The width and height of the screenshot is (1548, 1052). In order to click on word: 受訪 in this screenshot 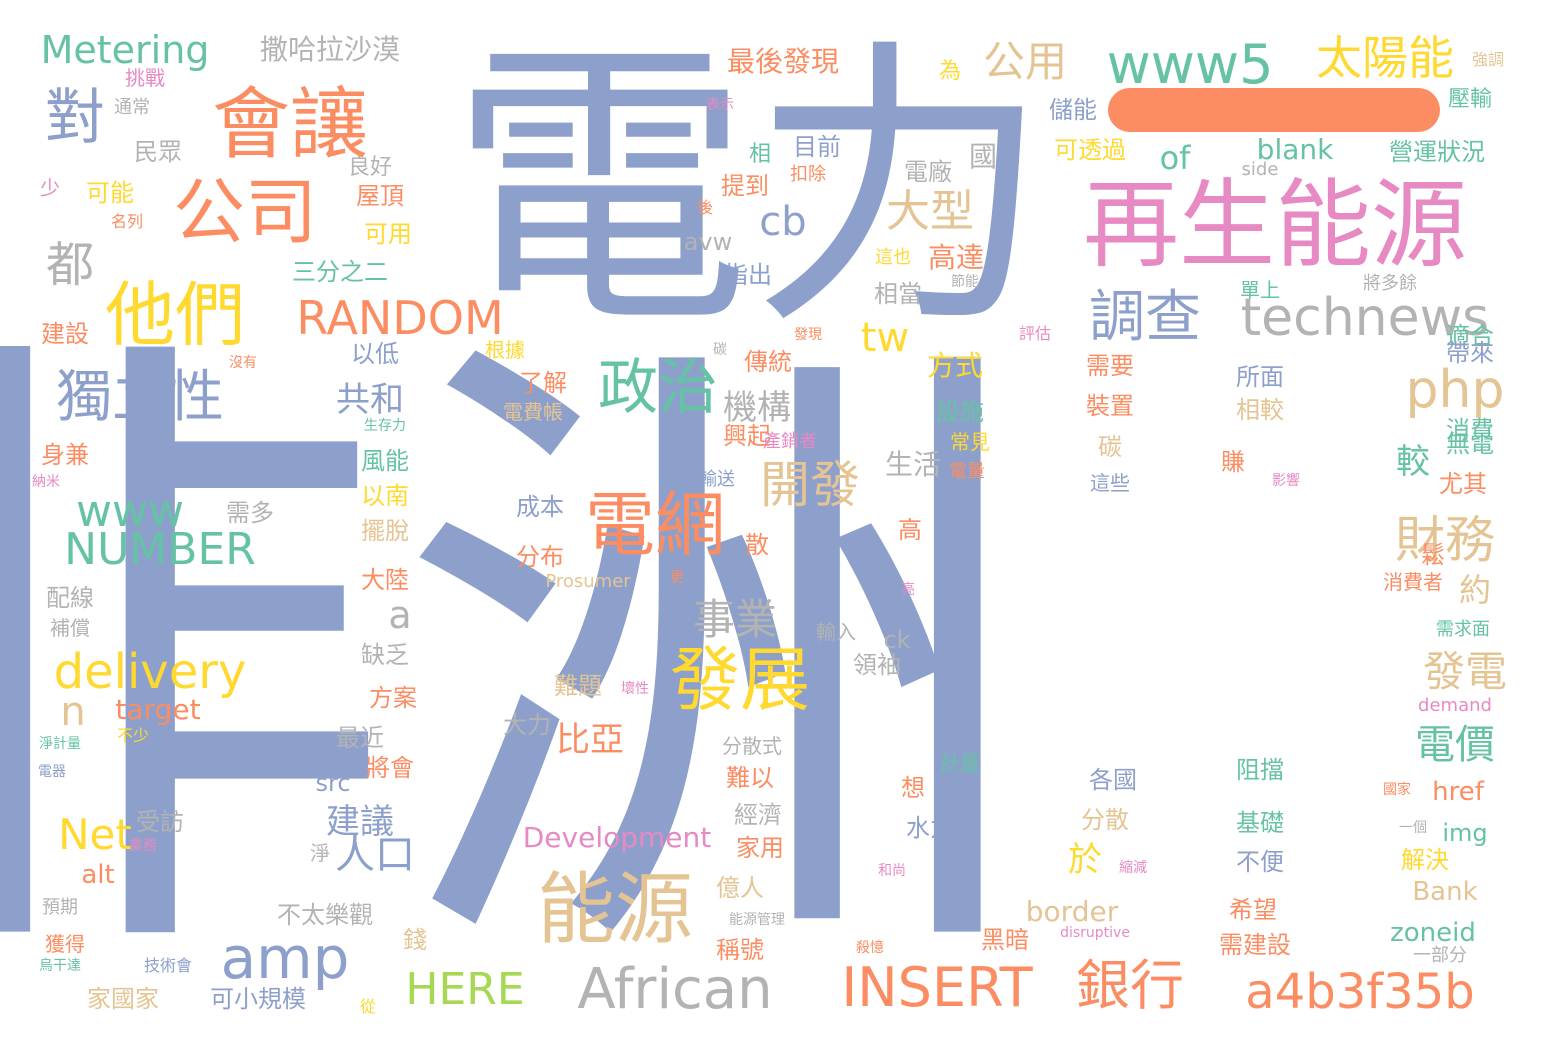, I will do `click(160, 822)`.